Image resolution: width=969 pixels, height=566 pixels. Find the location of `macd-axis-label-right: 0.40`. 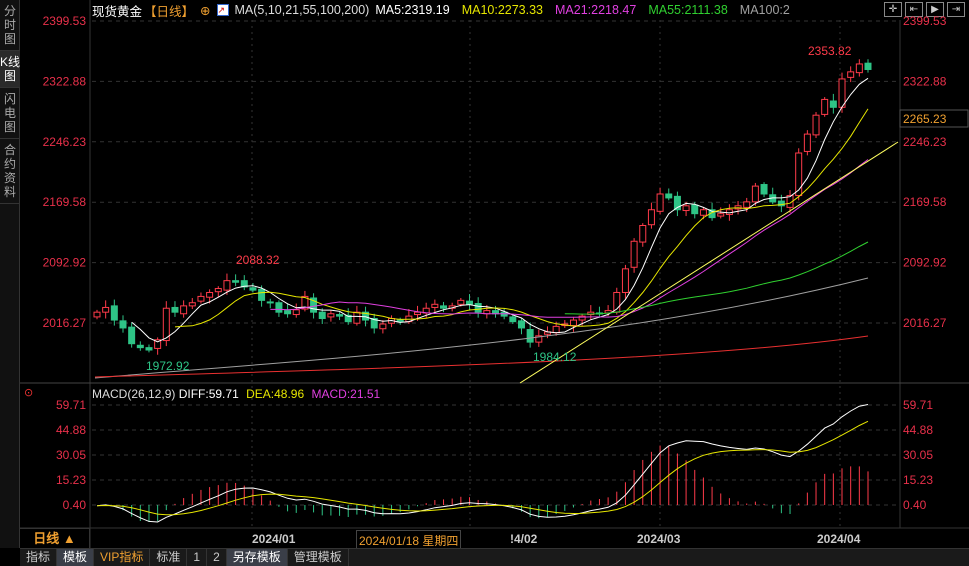

macd-axis-label-right: 0.40 is located at coordinates (915, 505).